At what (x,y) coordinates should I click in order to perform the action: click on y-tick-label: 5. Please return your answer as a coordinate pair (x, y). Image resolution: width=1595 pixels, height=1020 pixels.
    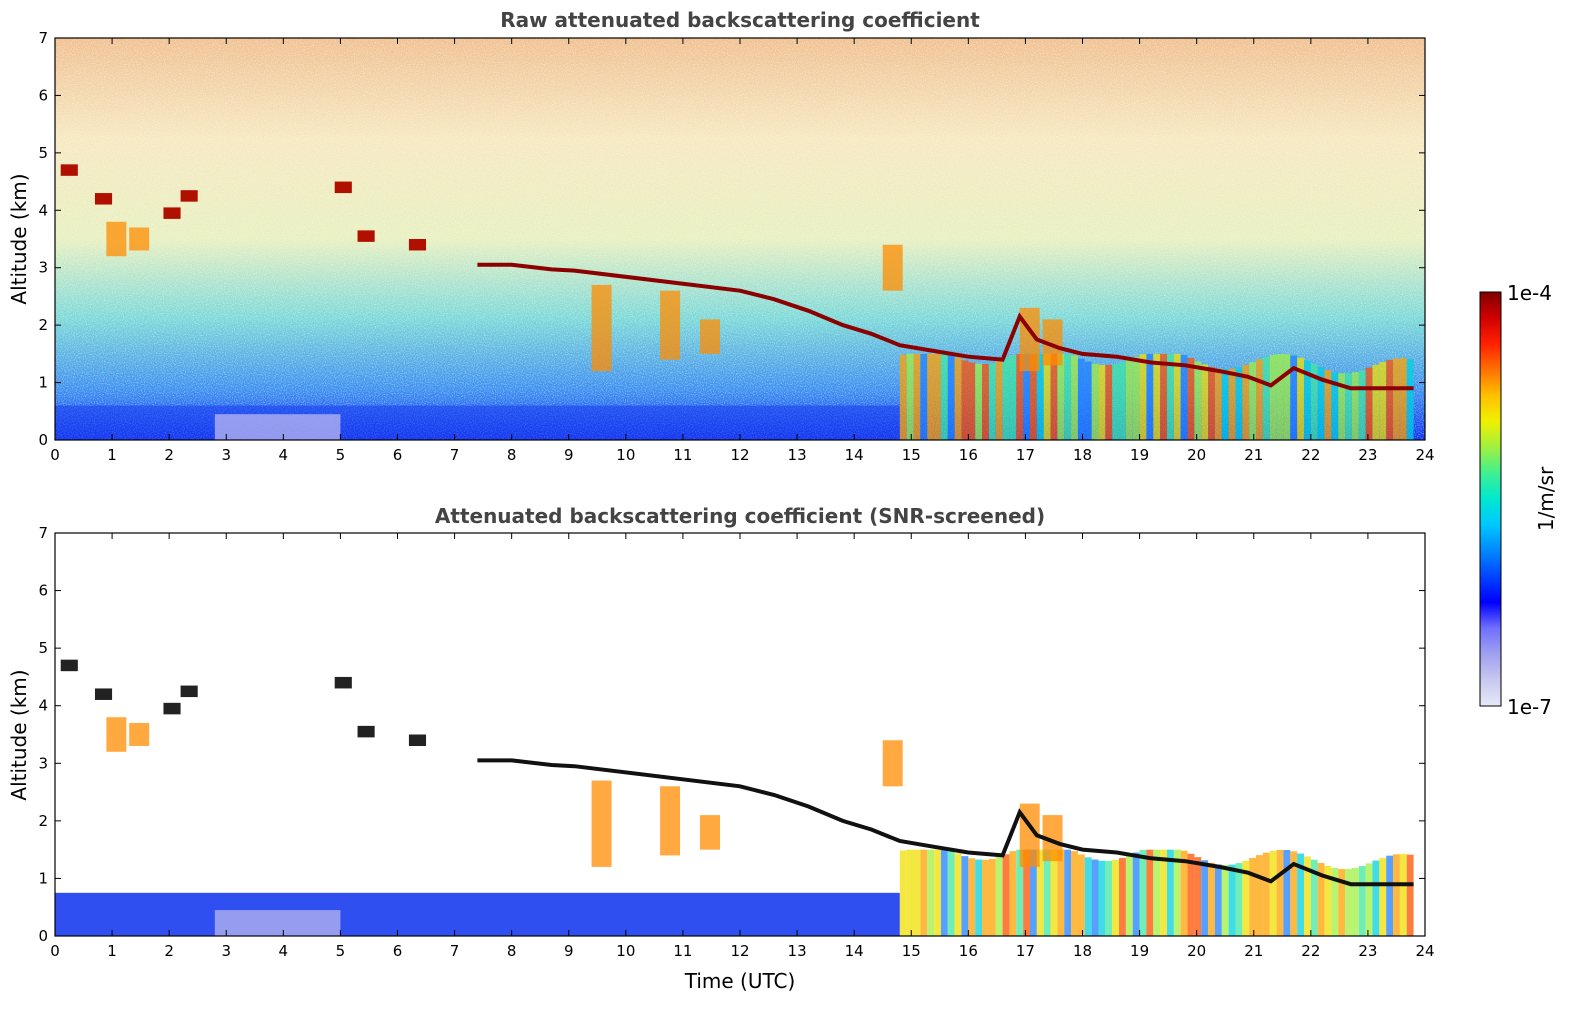
    Looking at the image, I should click on (43, 648).